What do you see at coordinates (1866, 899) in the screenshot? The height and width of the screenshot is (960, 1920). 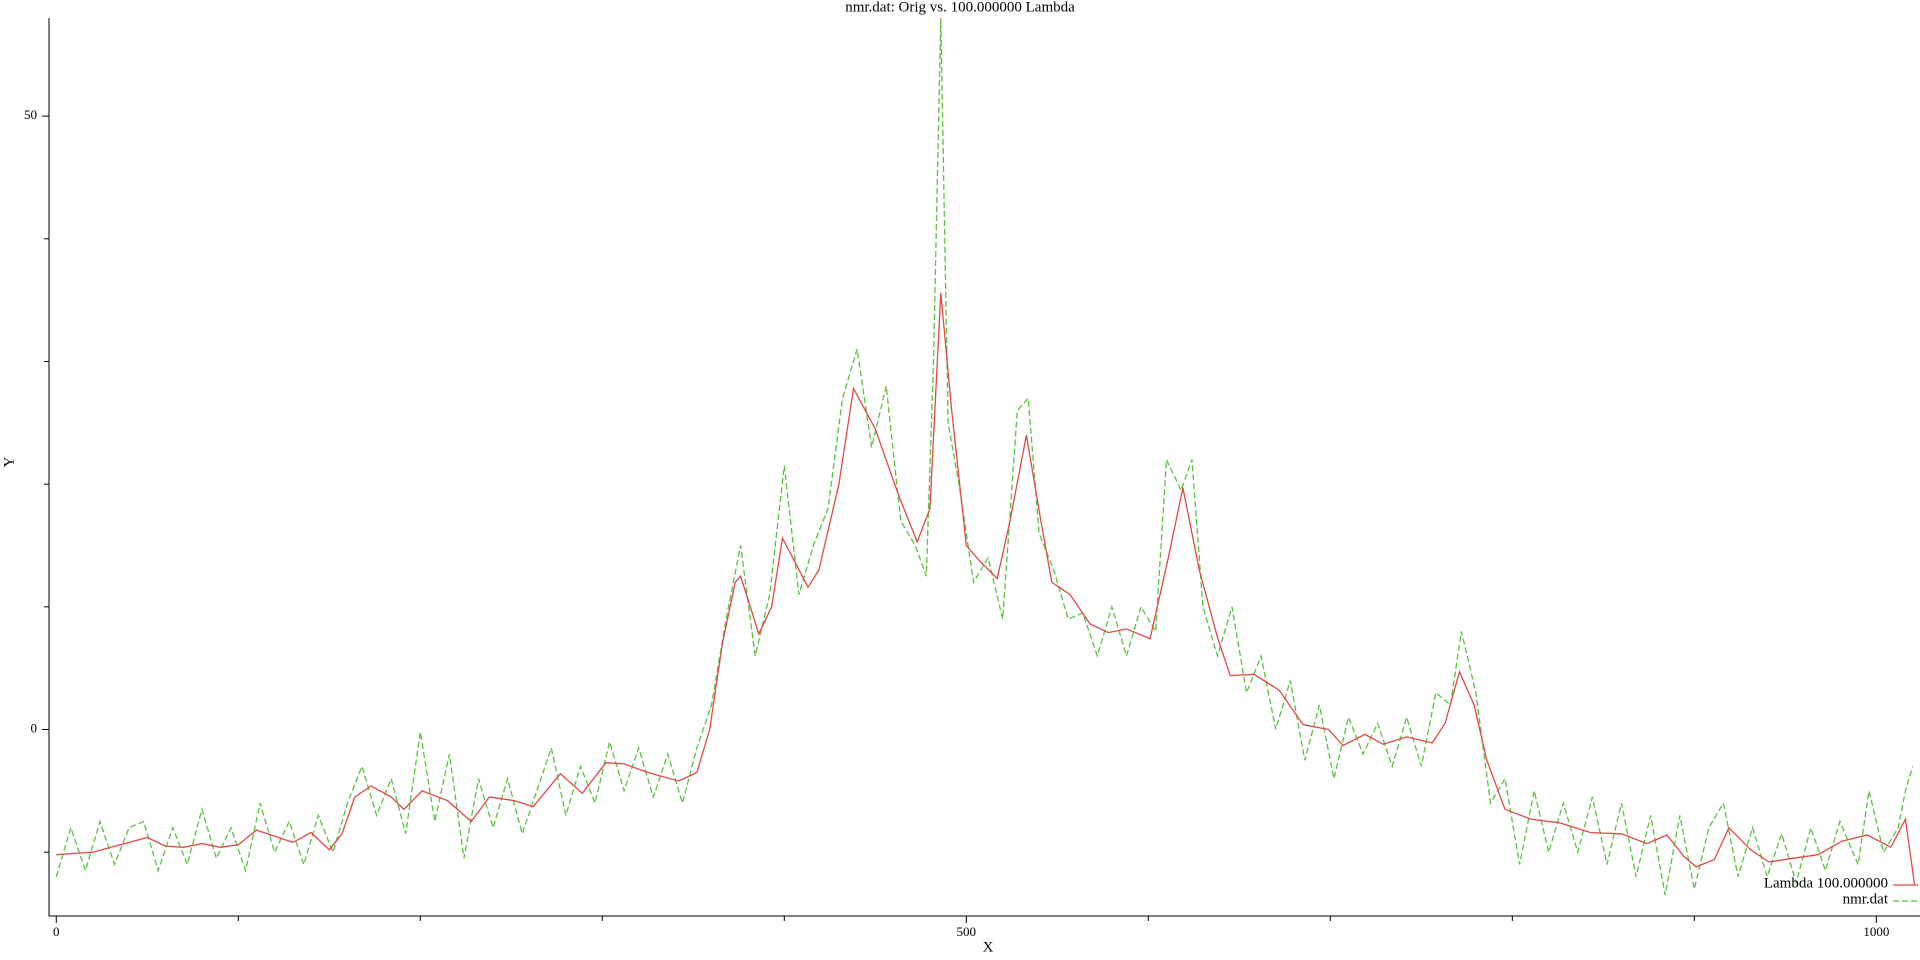 I see `legend-label: nmr.dat` at bounding box center [1866, 899].